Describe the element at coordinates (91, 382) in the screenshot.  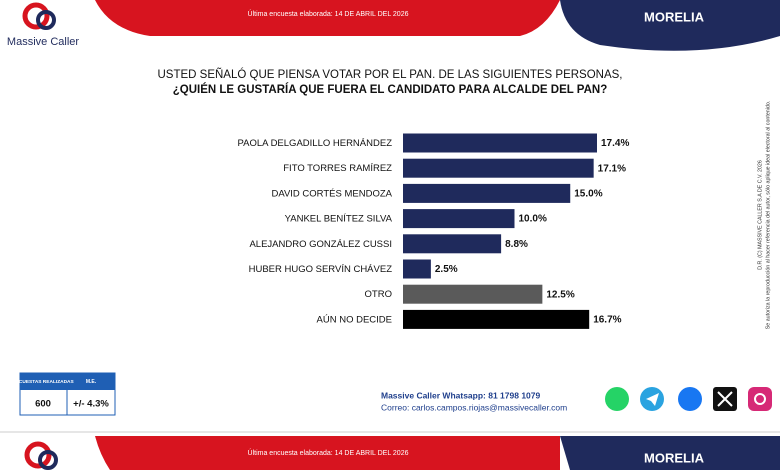
I see `survey-me-header: M.E.` at that location.